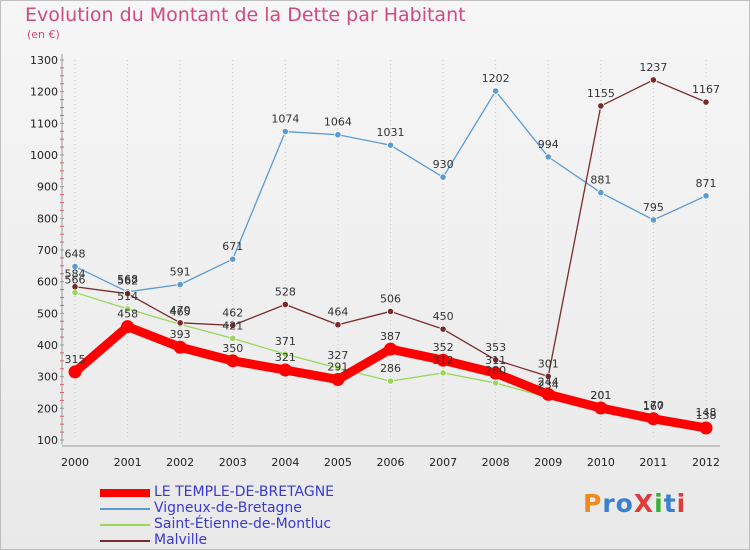 This screenshot has height=550, width=750. I want to click on data-label: 562, so click(127, 281).